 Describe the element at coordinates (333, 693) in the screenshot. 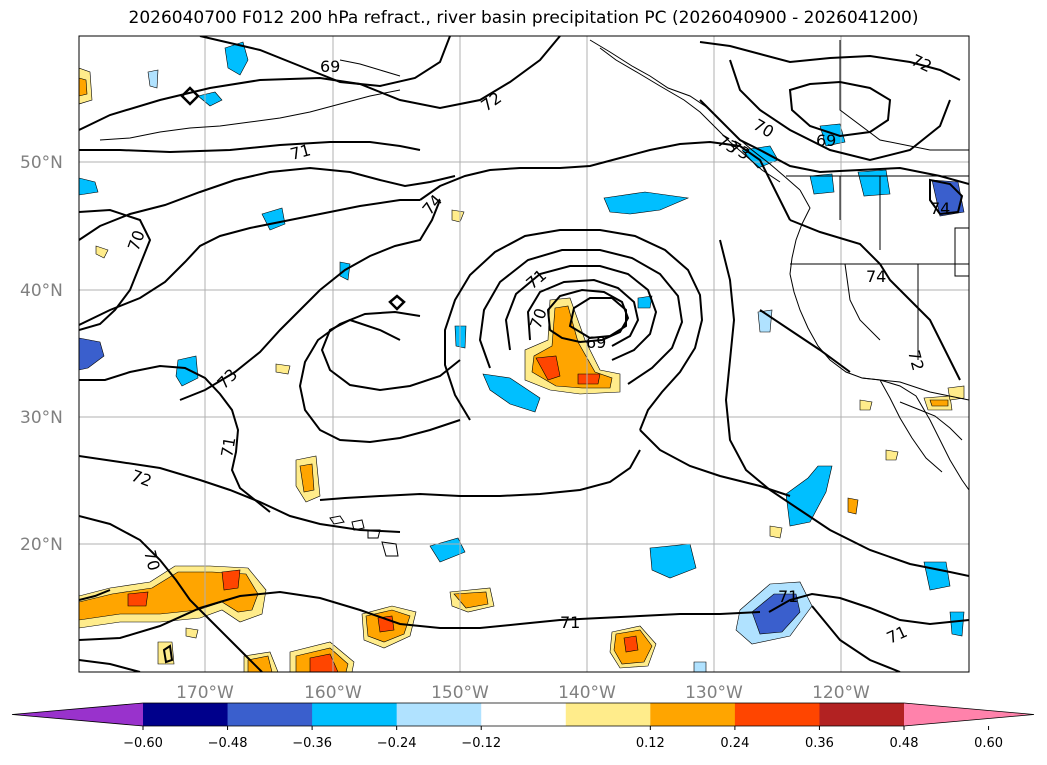

I see `lon-label: 160°W` at that location.